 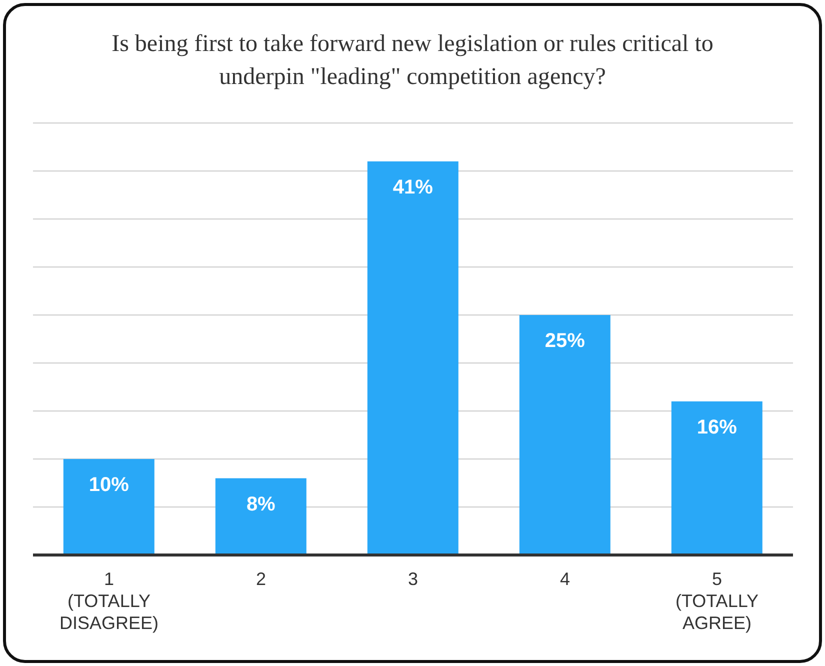 What do you see at coordinates (565, 579) in the screenshot?
I see `x-tick-label: 4` at bounding box center [565, 579].